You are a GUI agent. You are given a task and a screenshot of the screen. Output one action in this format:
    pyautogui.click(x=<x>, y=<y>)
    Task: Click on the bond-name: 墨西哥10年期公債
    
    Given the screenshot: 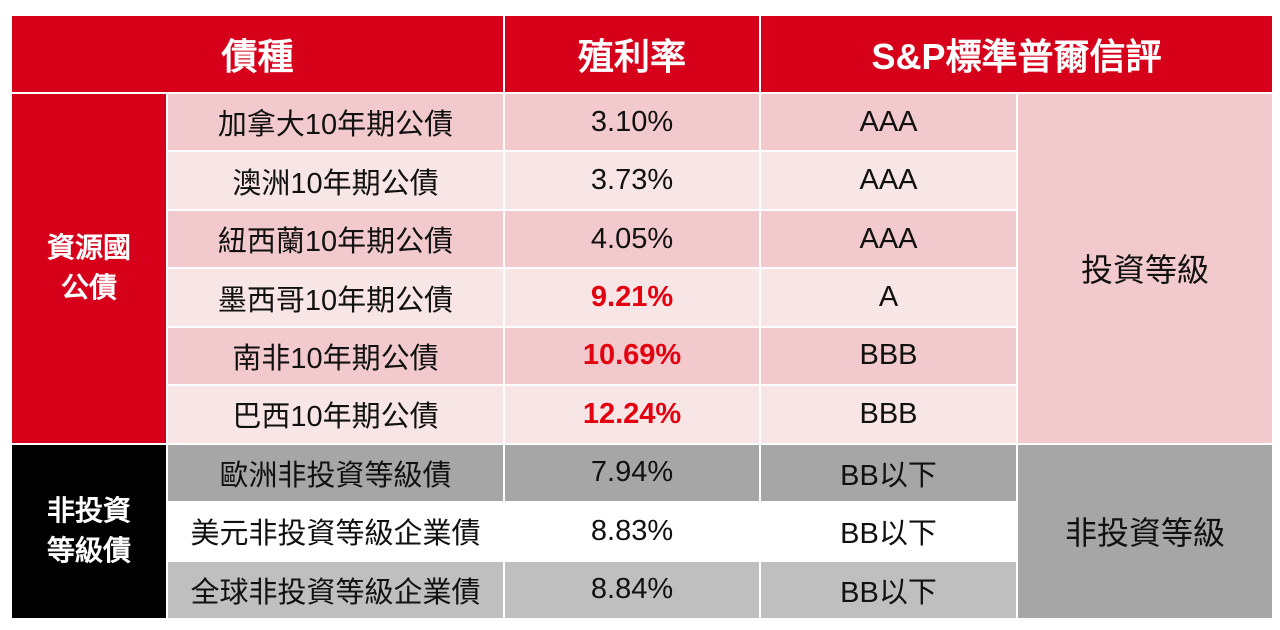 What is the action you would take?
    pyautogui.click(x=335, y=297)
    